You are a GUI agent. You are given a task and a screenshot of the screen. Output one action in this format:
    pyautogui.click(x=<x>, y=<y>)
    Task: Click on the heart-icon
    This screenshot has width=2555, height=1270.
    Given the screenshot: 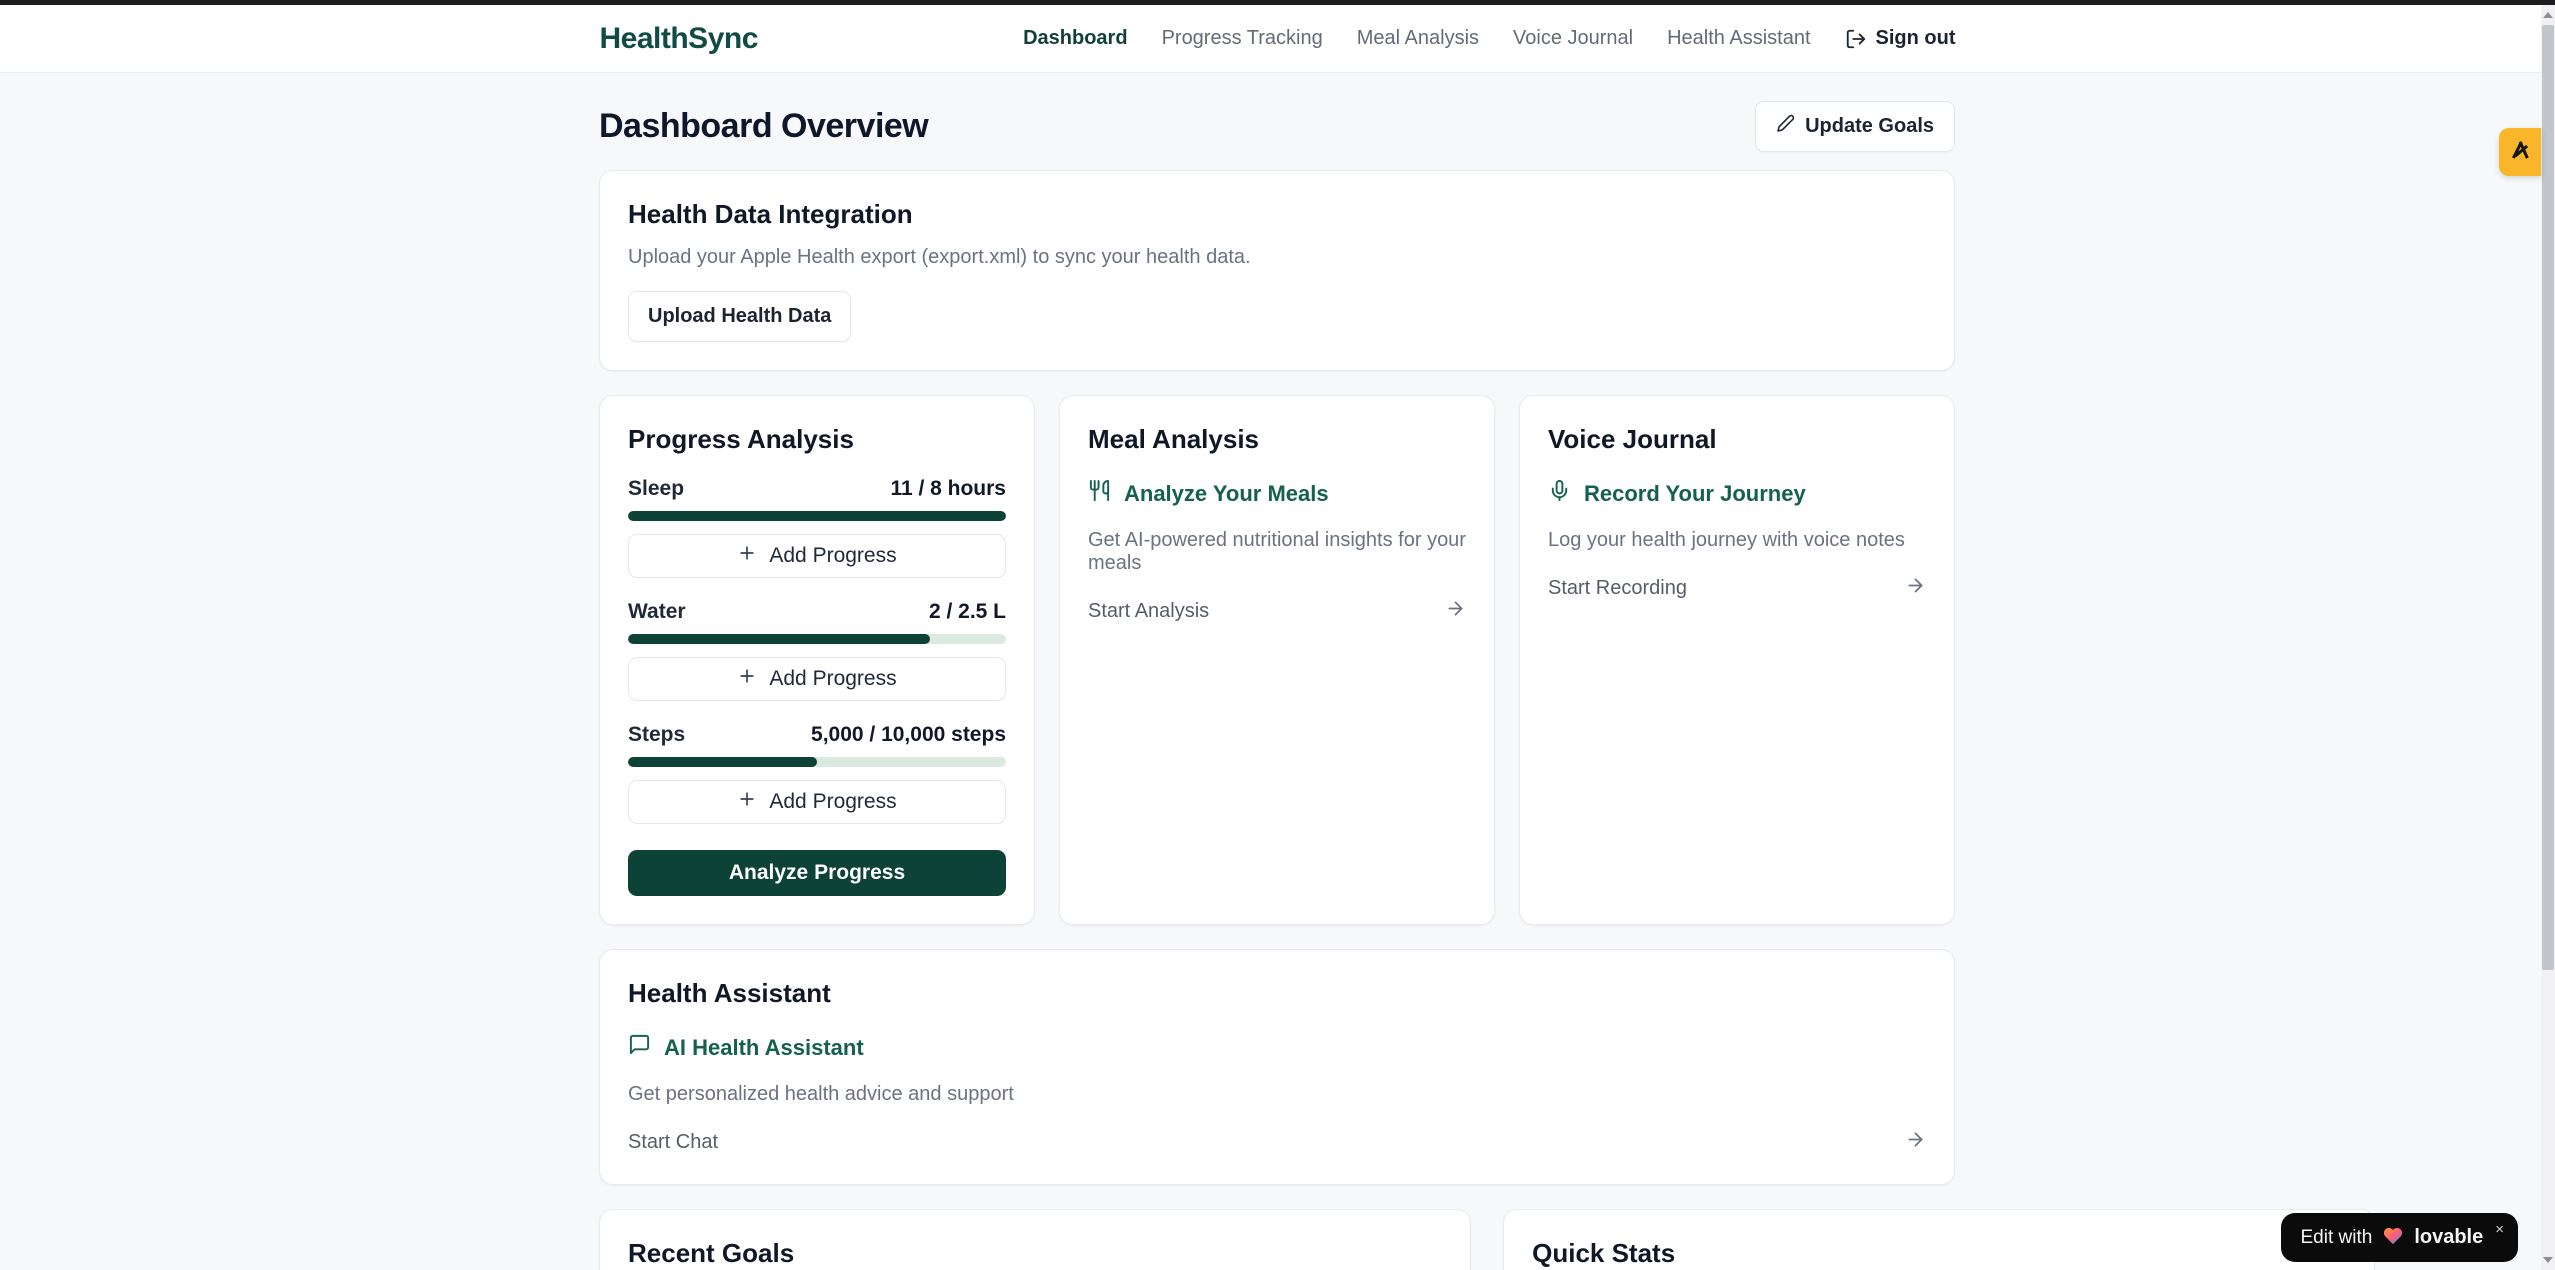 What is the action you would take?
    pyautogui.click(x=2393, y=1237)
    